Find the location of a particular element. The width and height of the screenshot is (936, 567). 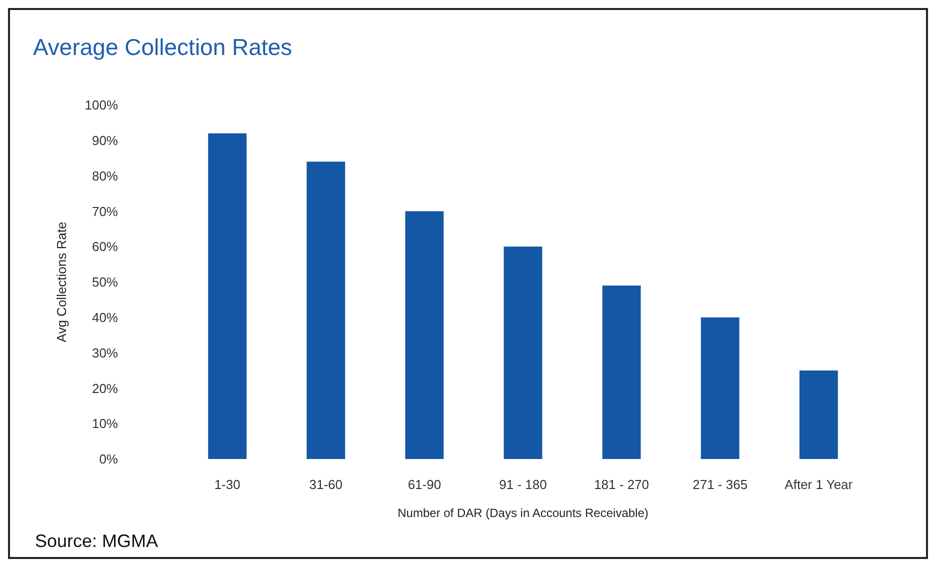

x-tick-label: 181 - 270 is located at coordinates (622, 484).